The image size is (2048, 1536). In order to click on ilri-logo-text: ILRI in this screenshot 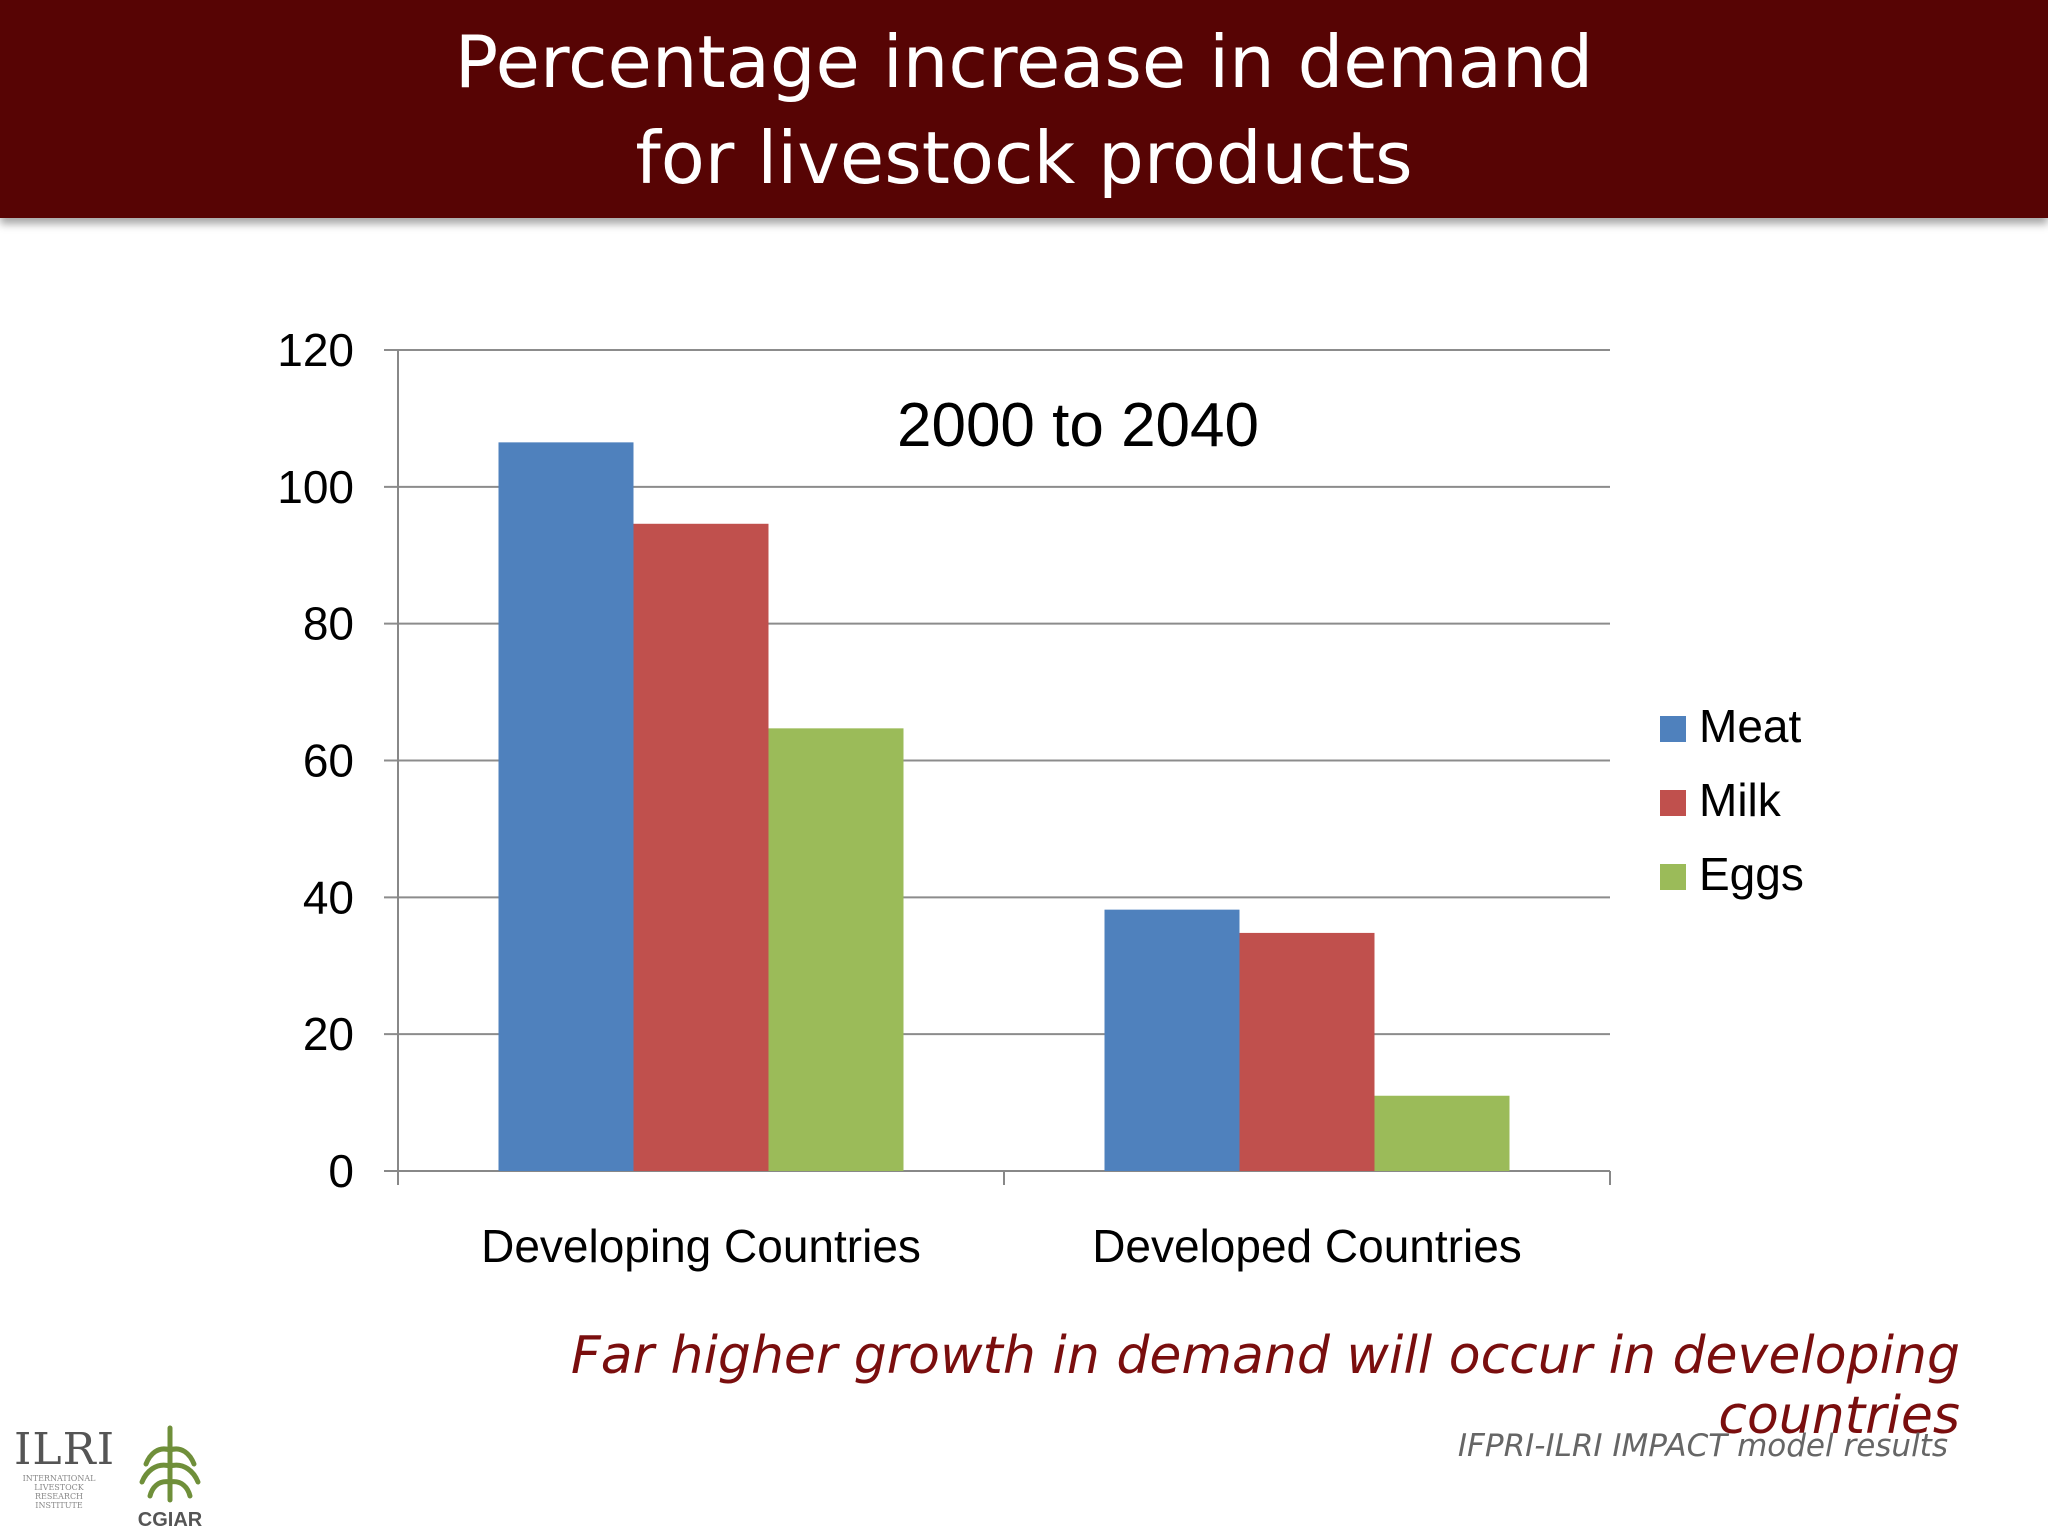, I will do `click(65, 1449)`.